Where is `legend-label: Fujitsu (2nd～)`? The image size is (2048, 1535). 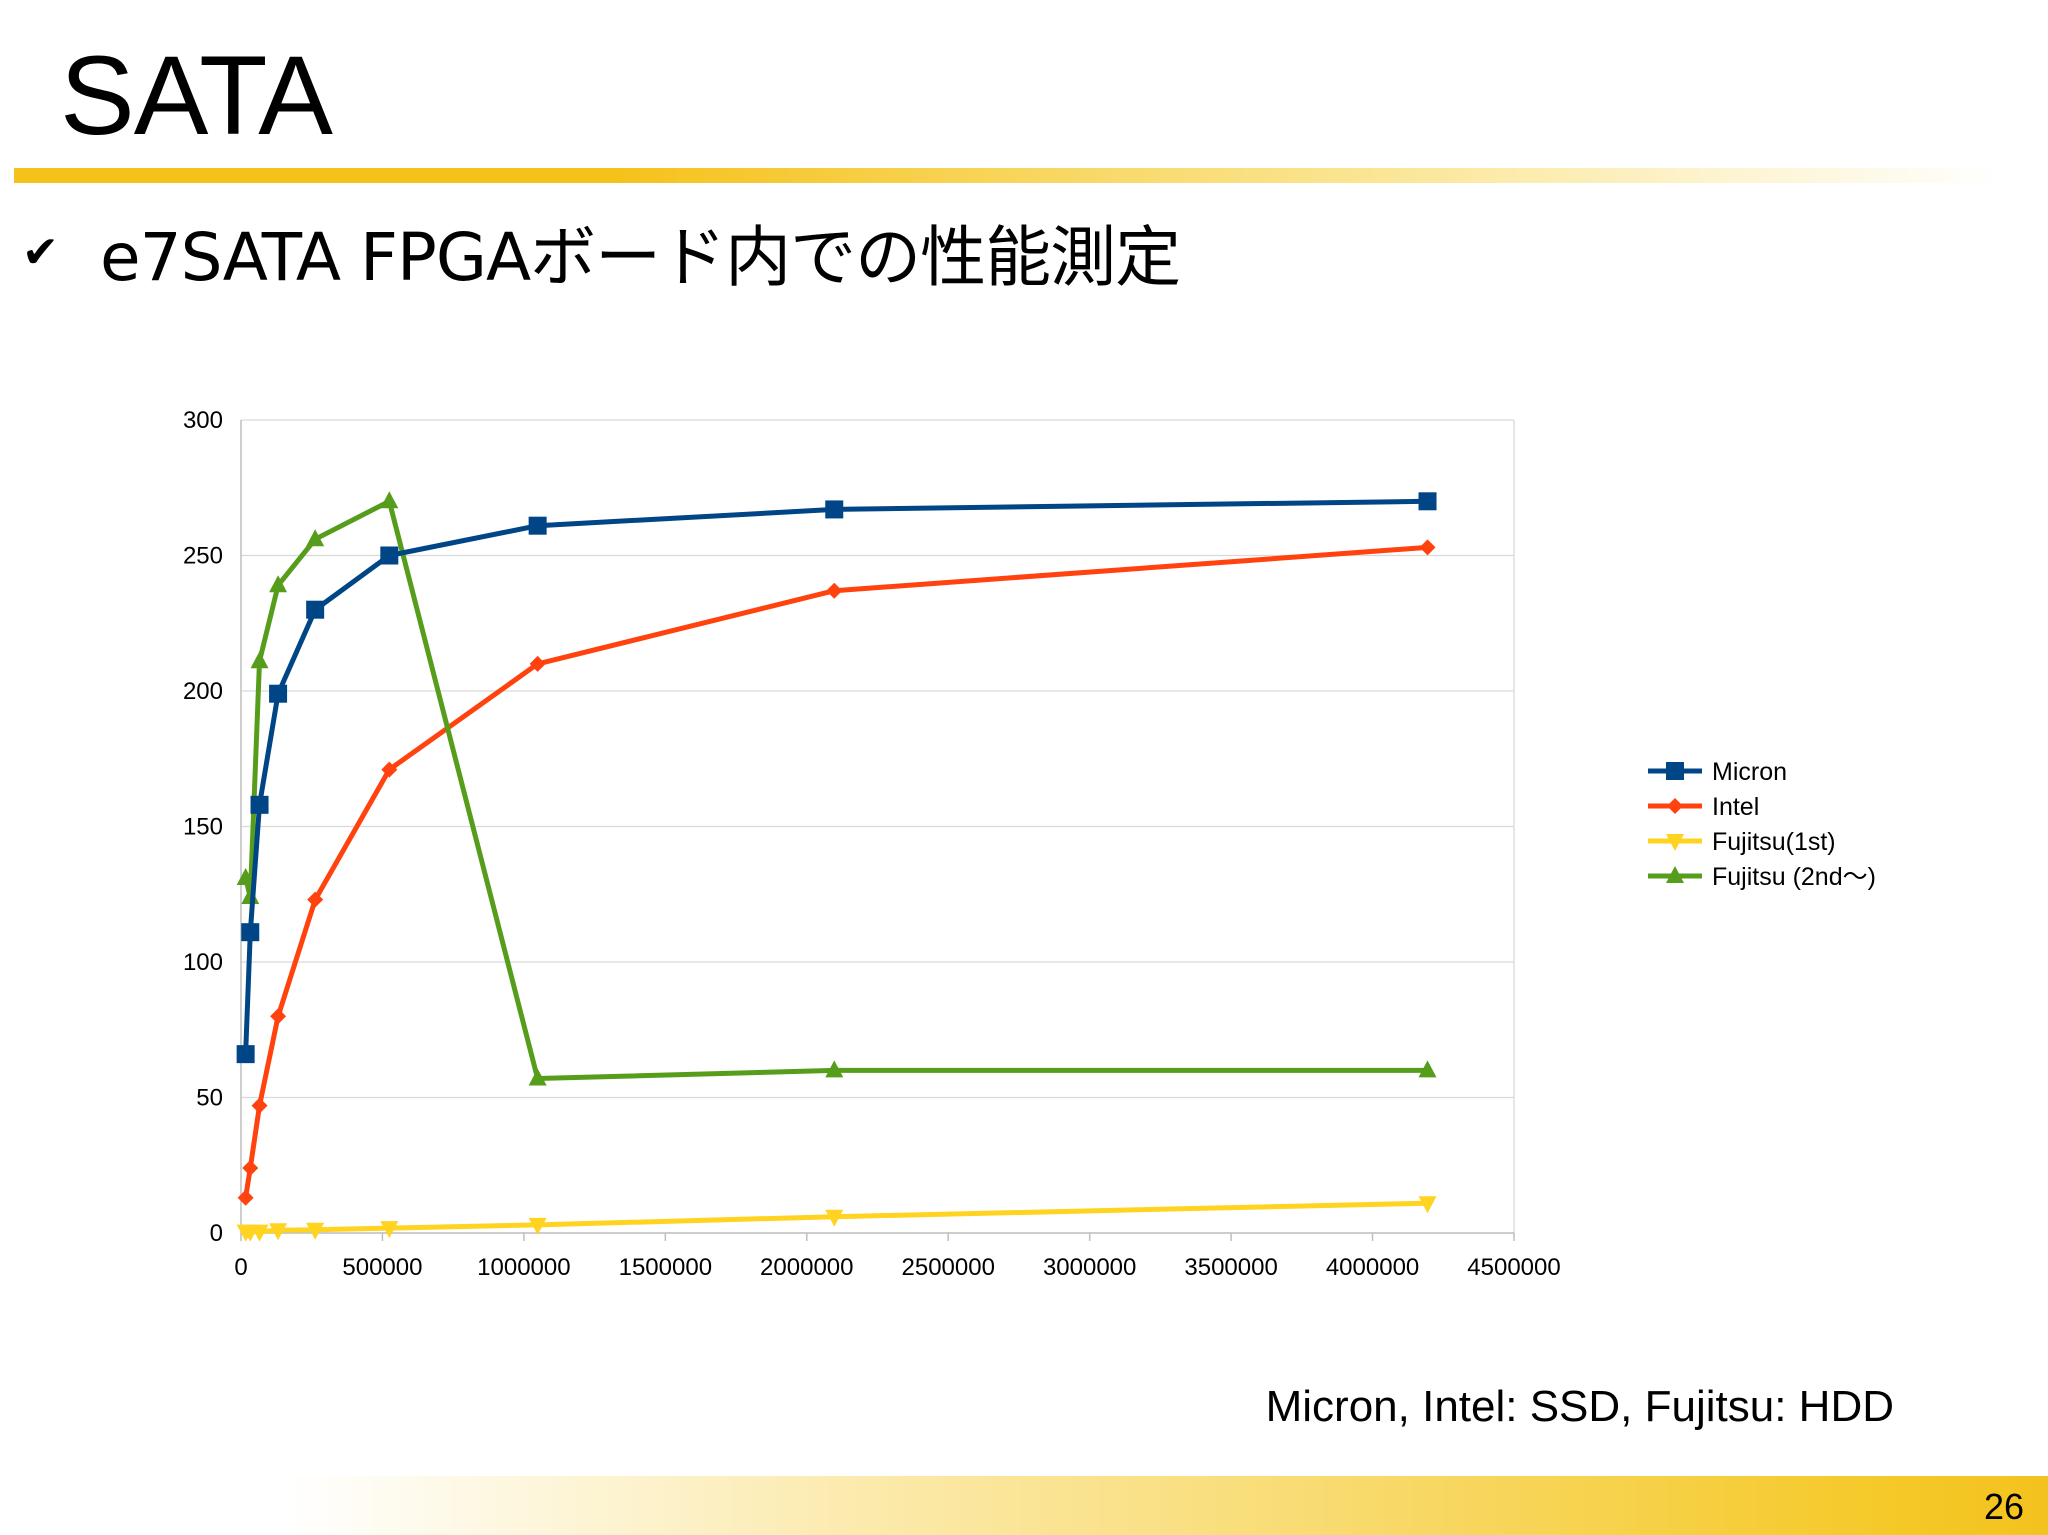 legend-label: Fujitsu (2nd～) is located at coordinates (1794, 877).